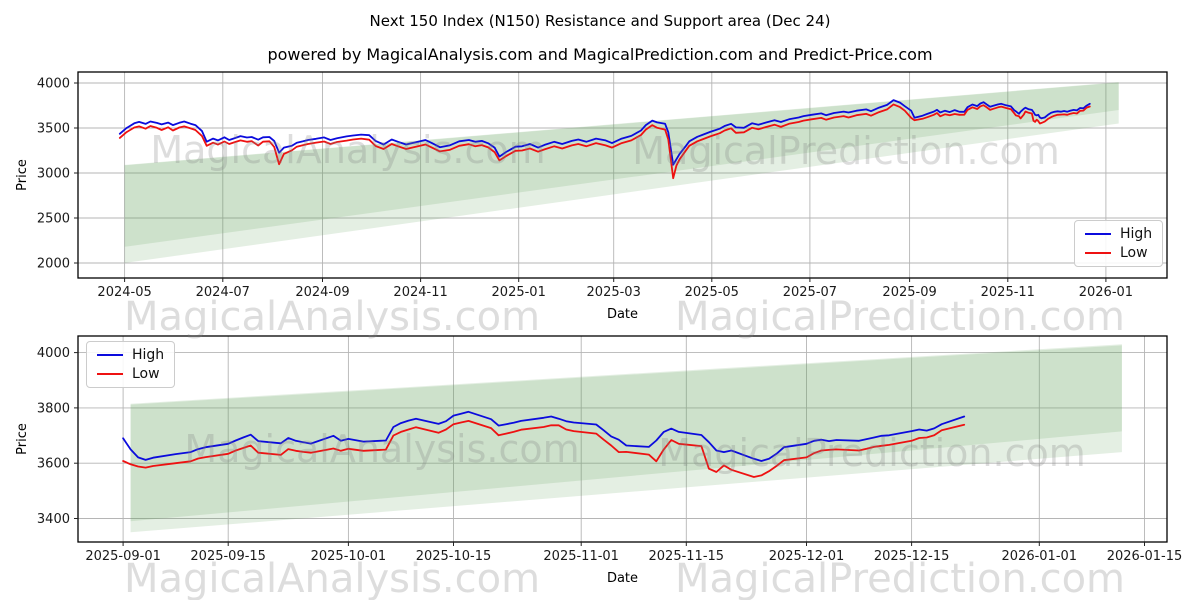 The image size is (1200, 600). Describe the element at coordinates (519, 292) in the screenshot. I see `x-tick-label: 2025-01` at that location.